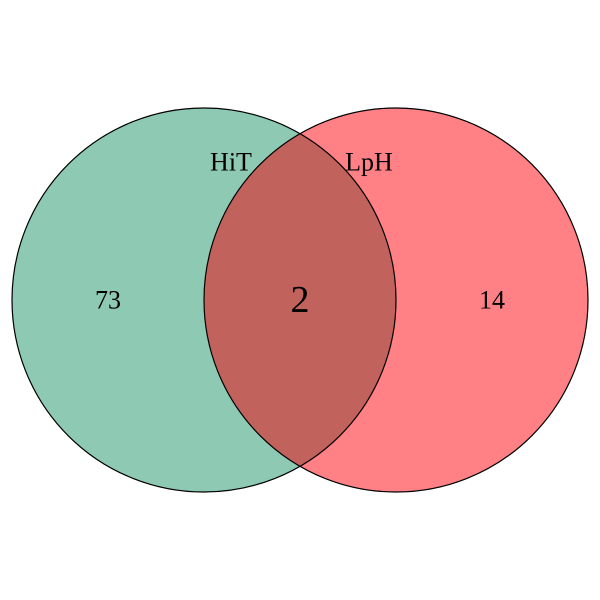  I want to click on lph-only-count: 14, so click(492, 300).